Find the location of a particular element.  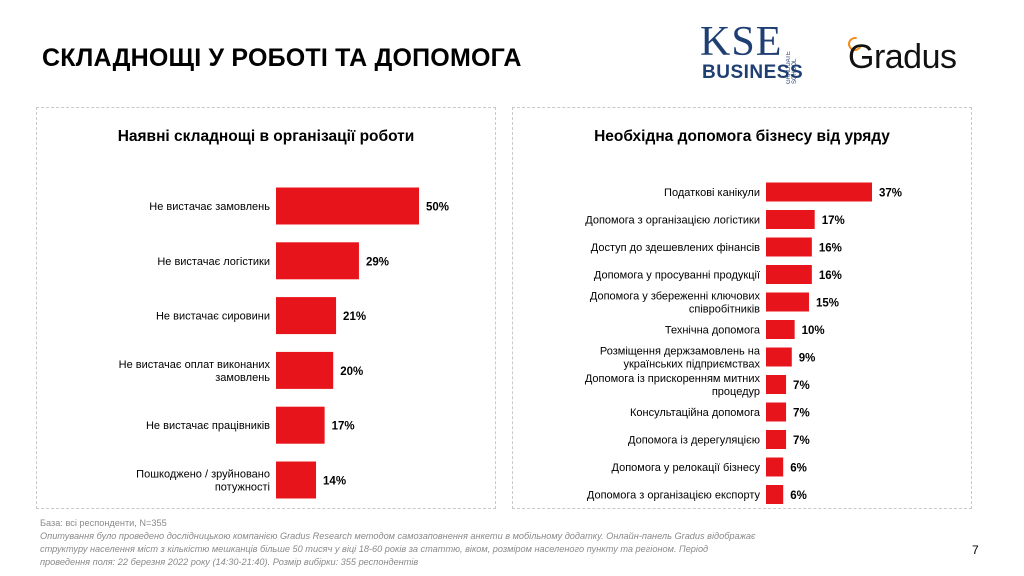

value-label-5: 15% is located at coordinates (827, 304).